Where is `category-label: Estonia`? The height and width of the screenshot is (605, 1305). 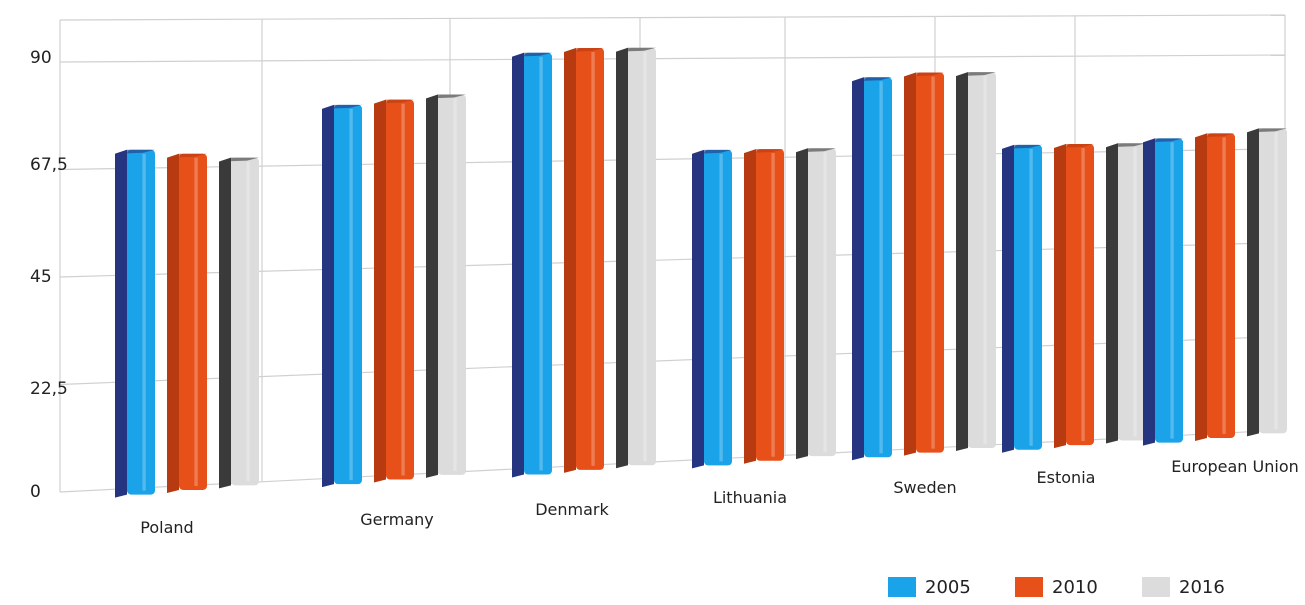
category-label: Estonia is located at coordinates (1066, 477).